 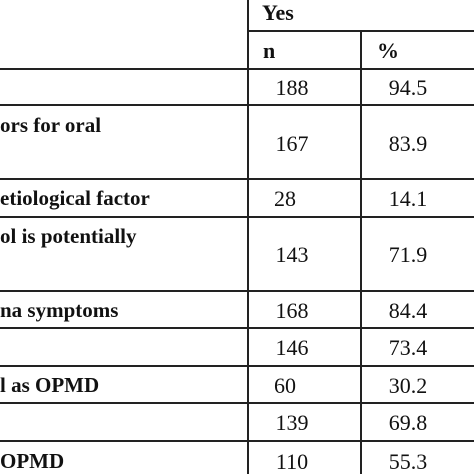 I want to click on row-4-pct: 71.9, so click(x=408, y=254).